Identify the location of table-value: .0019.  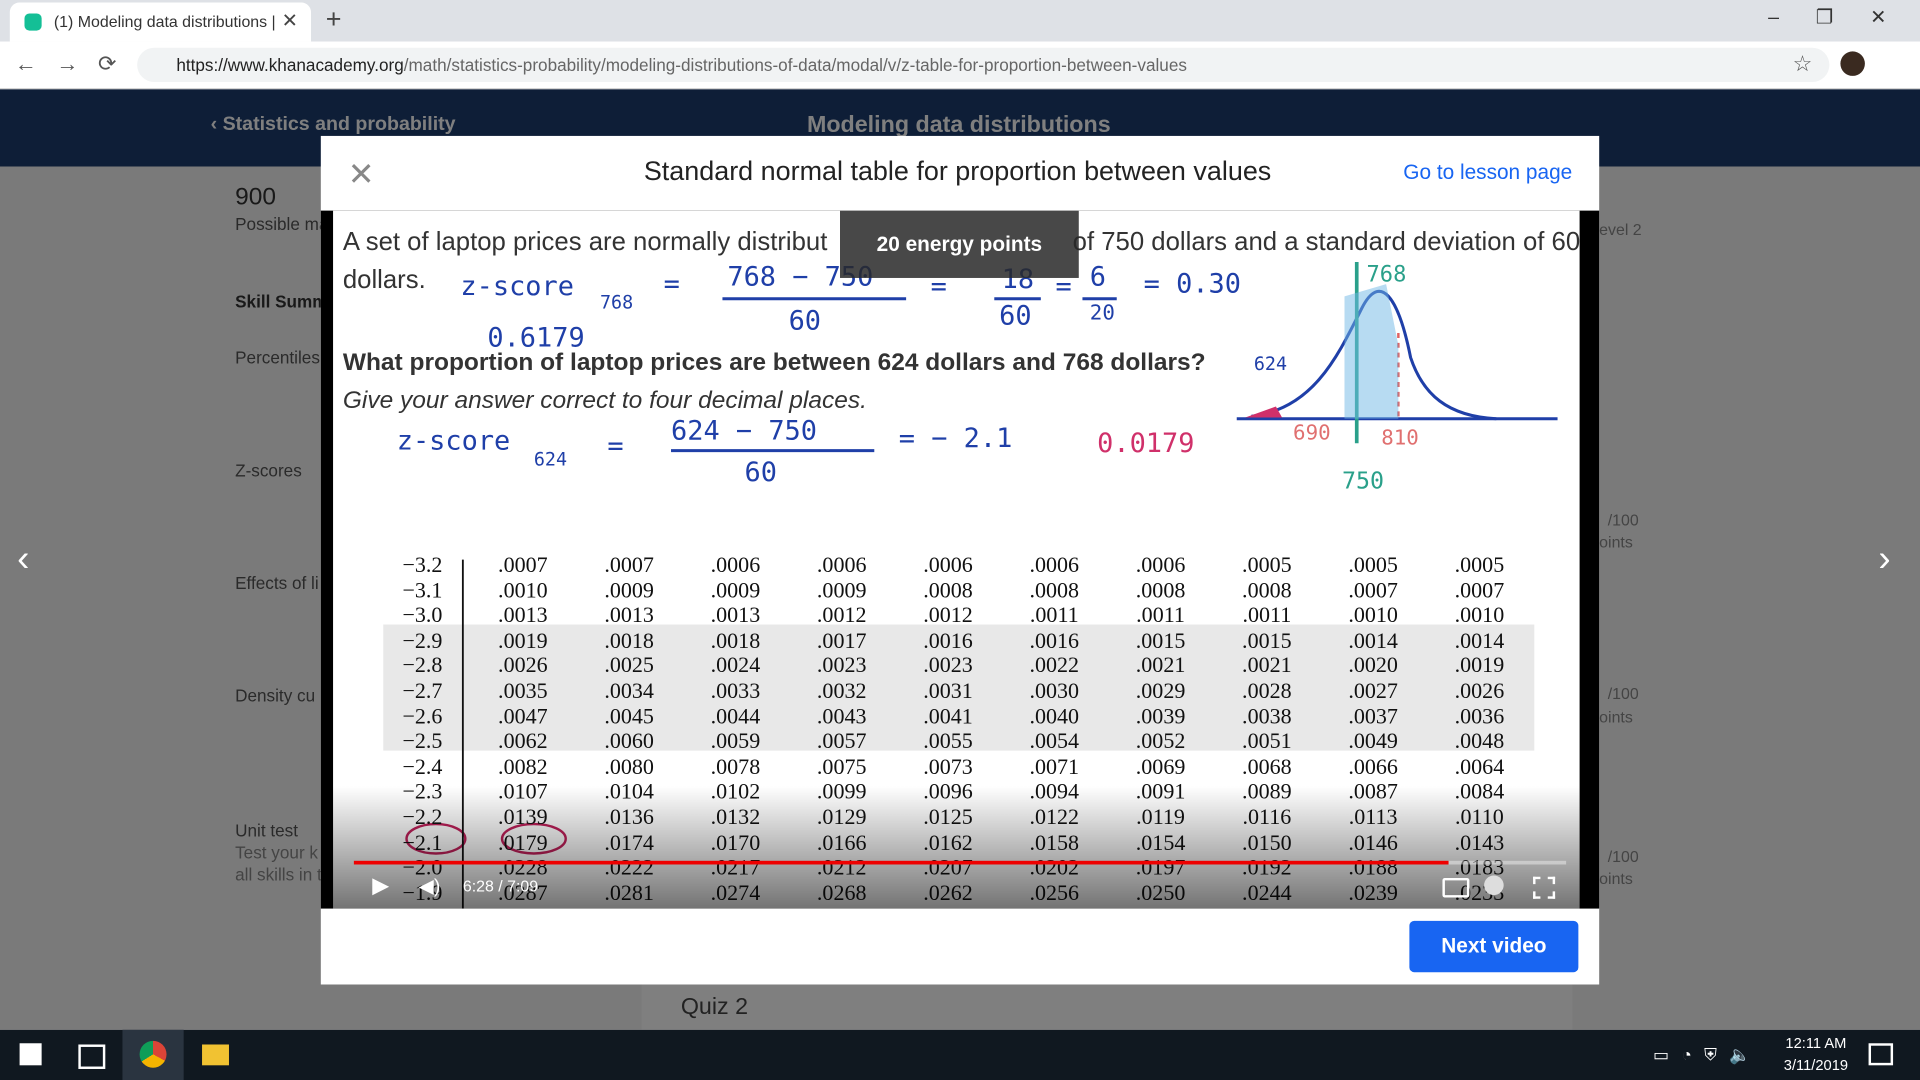
(523, 640).